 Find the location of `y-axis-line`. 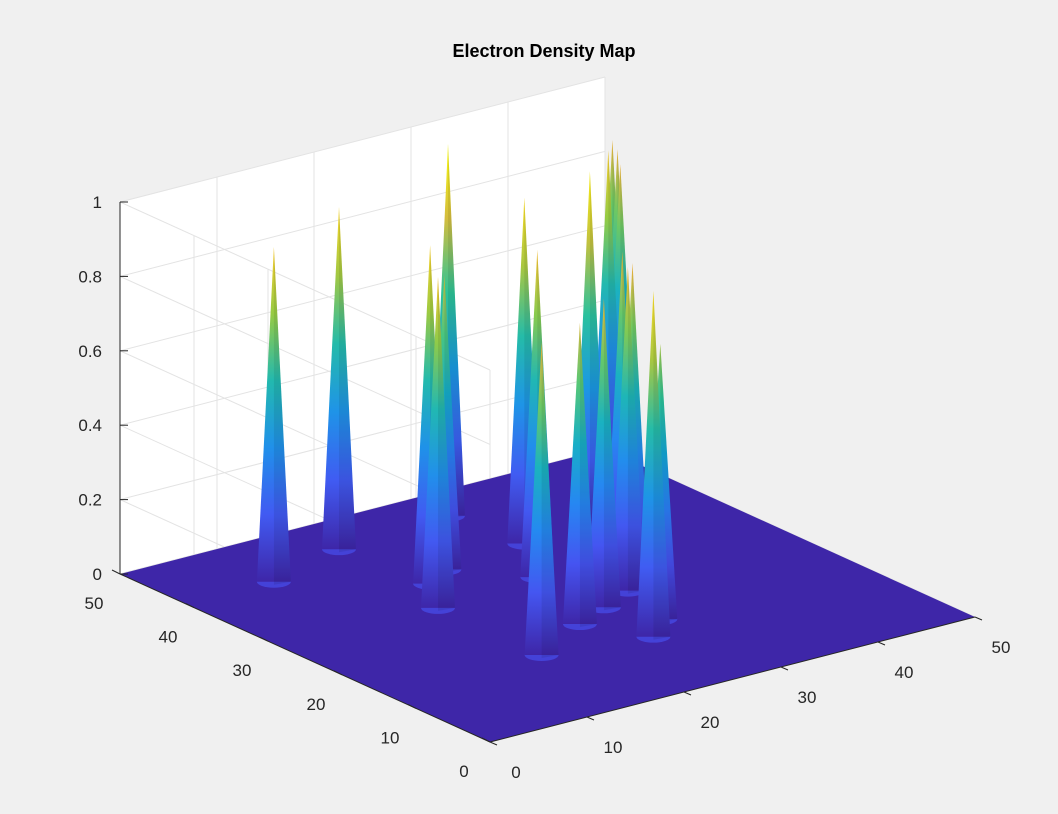

y-axis-line is located at coordinates (305, 658).